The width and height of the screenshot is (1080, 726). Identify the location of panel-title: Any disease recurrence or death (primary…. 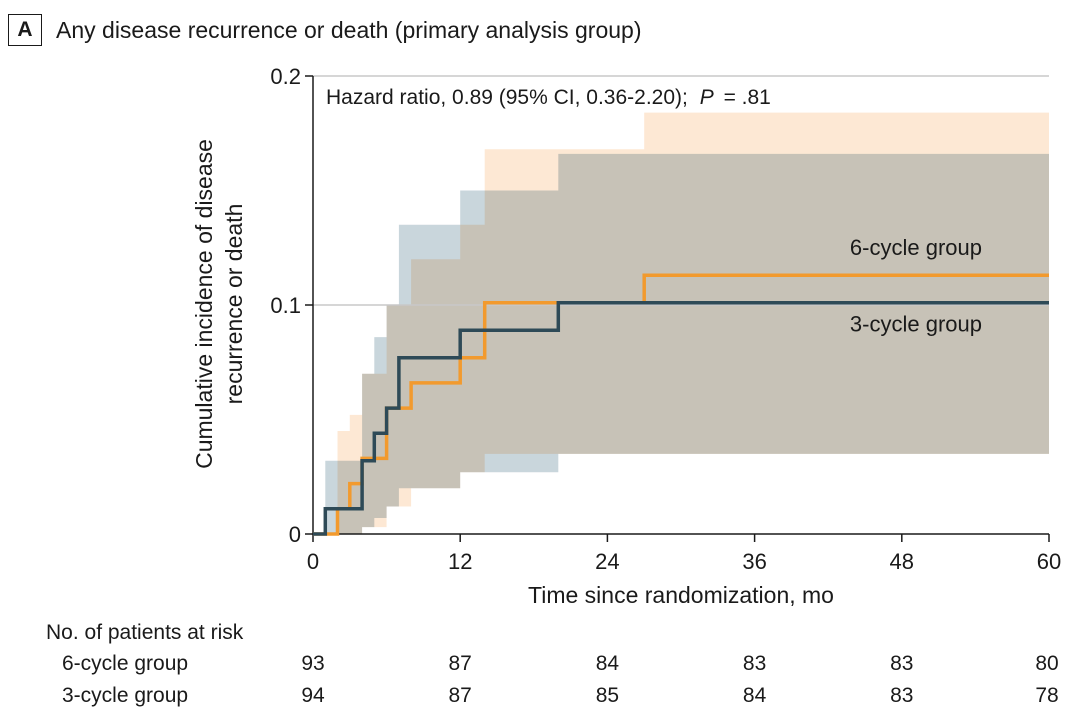
(349, 30).